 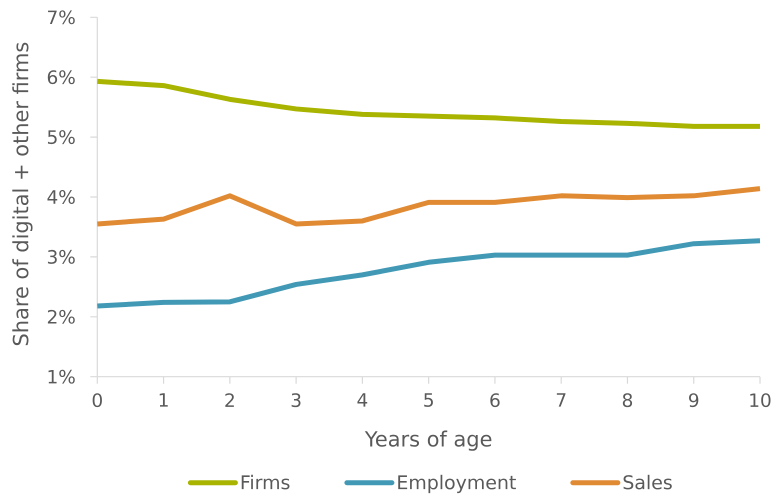 I want to click on x-axis-title: Years of age, so click(x=428, y=440).